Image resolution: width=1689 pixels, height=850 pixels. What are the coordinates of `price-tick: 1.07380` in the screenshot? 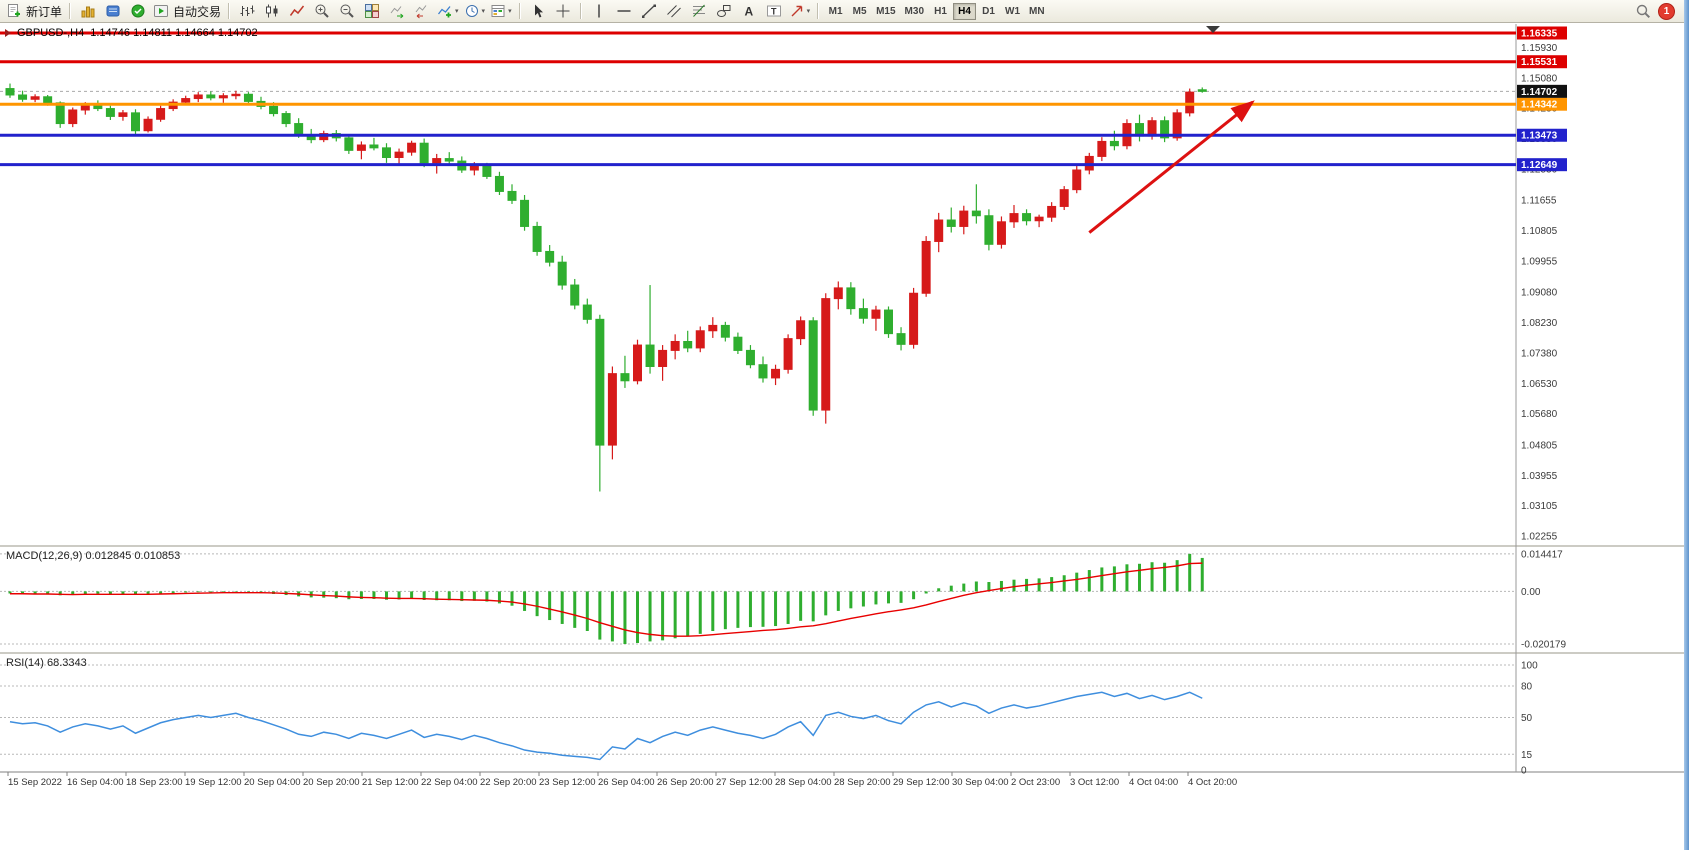 It's located at (1539, 353).